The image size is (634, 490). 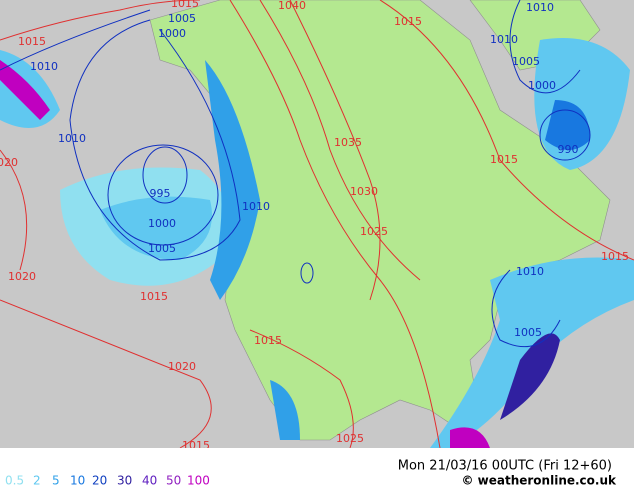 What do you see at coordinates (364, 191) in the screenshot?
I see `isobar-label: 1030` at bounding box center [364, 191].